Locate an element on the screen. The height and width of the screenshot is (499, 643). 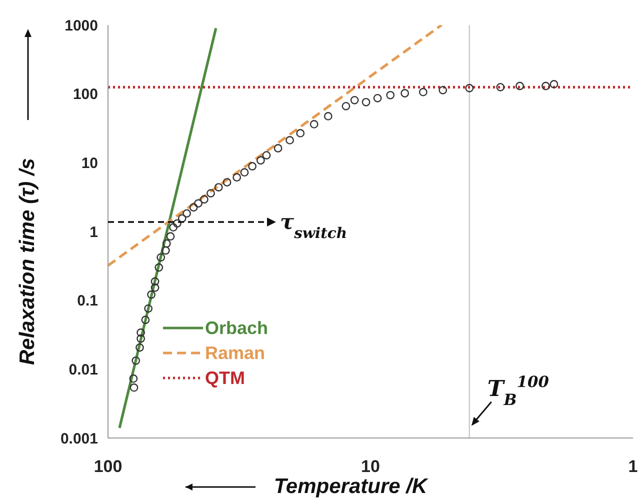
y-tick-label: 100 is located at coordinates (85, 95).